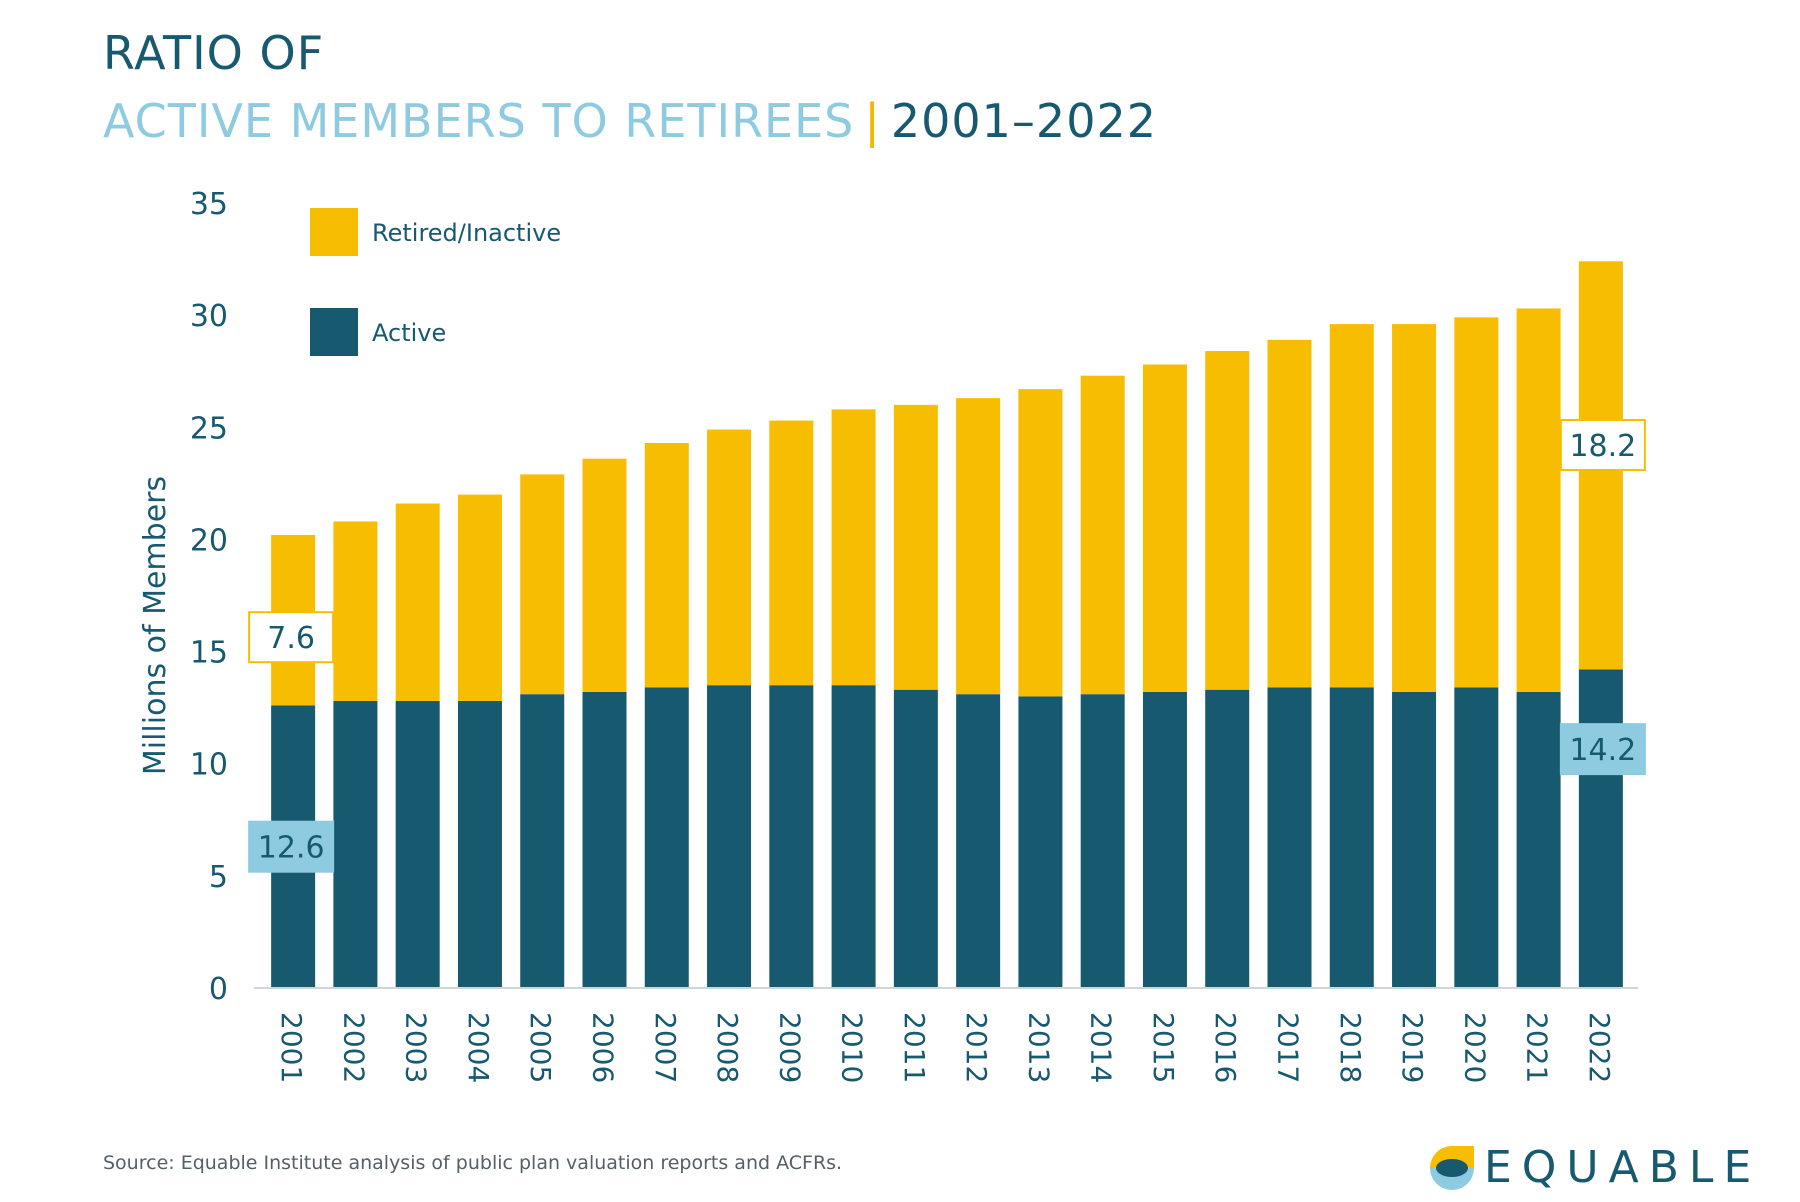 The image size is (1800, 1202). I want to click on bar-retired-2010, so click(853, 547).